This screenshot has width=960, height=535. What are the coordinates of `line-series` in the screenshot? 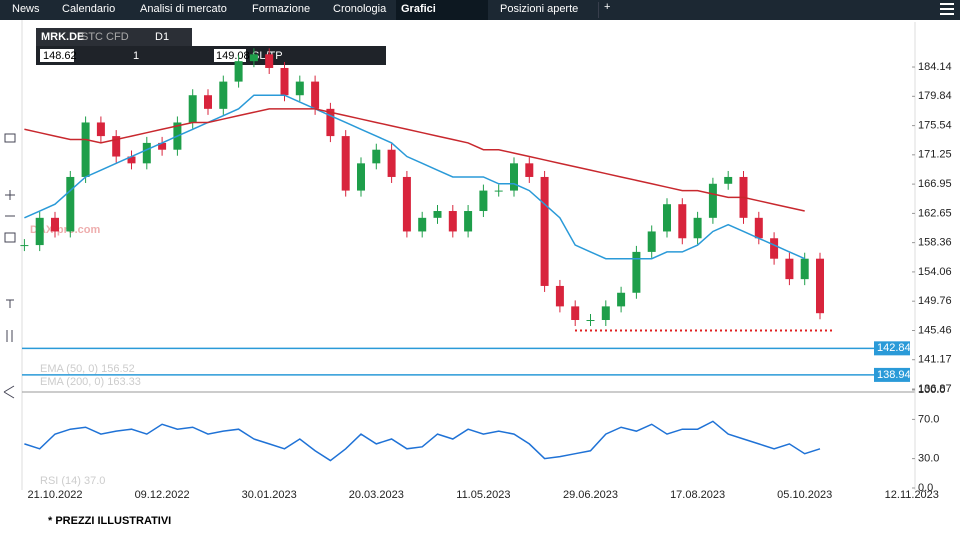 It's located at (422, 441).